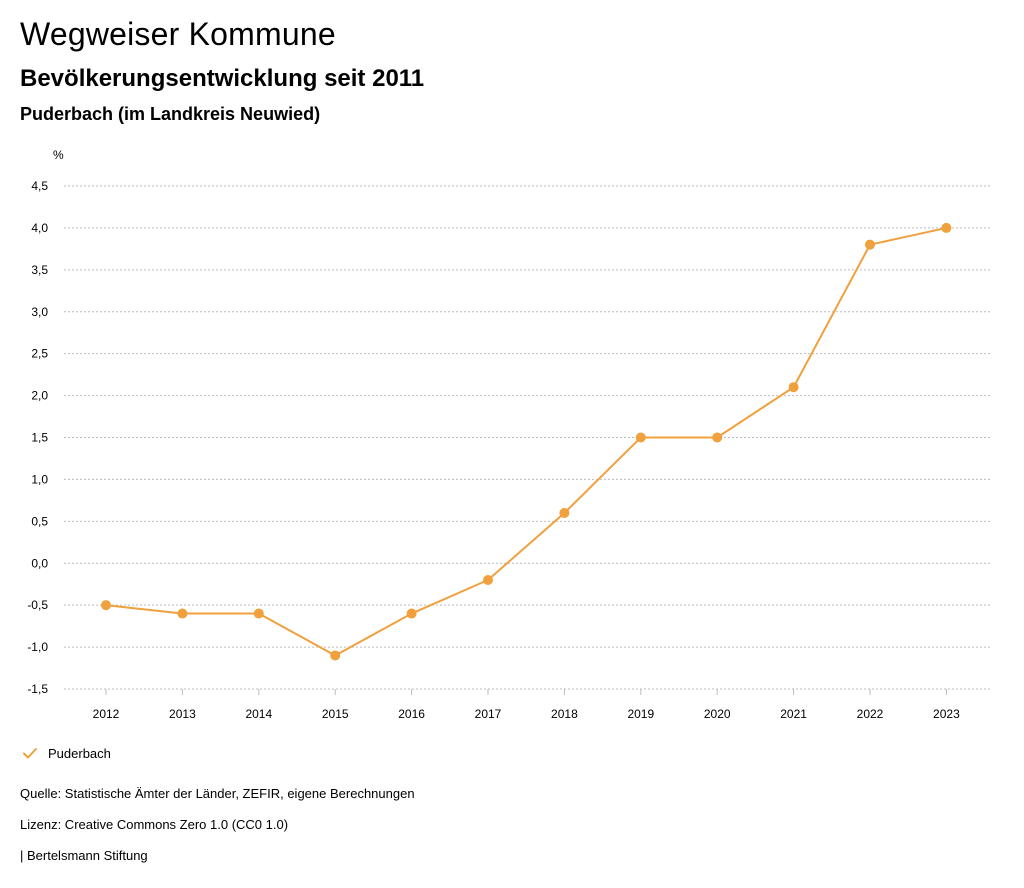 Image resolution: width=1024 pixels, height=888 pixels. What do you see at coordinates (717, 714) in the screenshot?
I see `x-tick-label: 2020` at bounding box center [717, 714].